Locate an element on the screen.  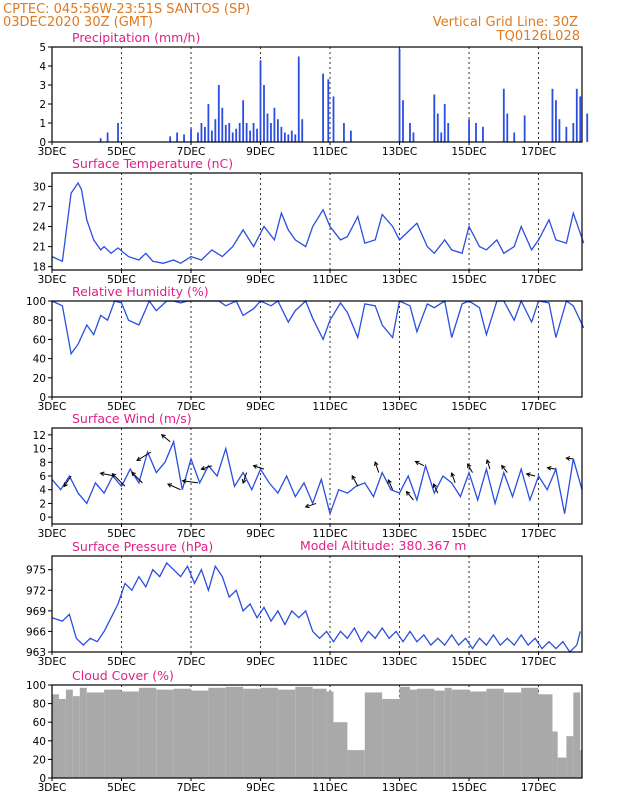
cloud-cover-x-tick-label: 3DEC is located at coordinates (52, 788).